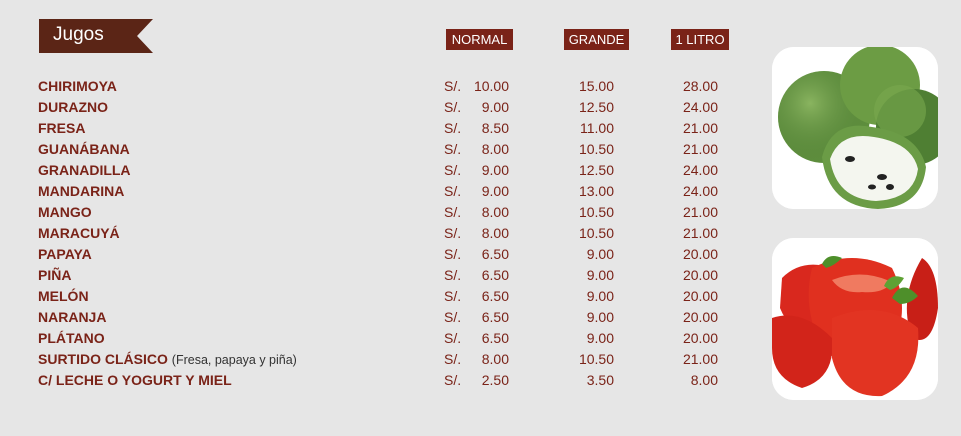  I want to click on item-name: GRANADILLA, so click(84, 170).